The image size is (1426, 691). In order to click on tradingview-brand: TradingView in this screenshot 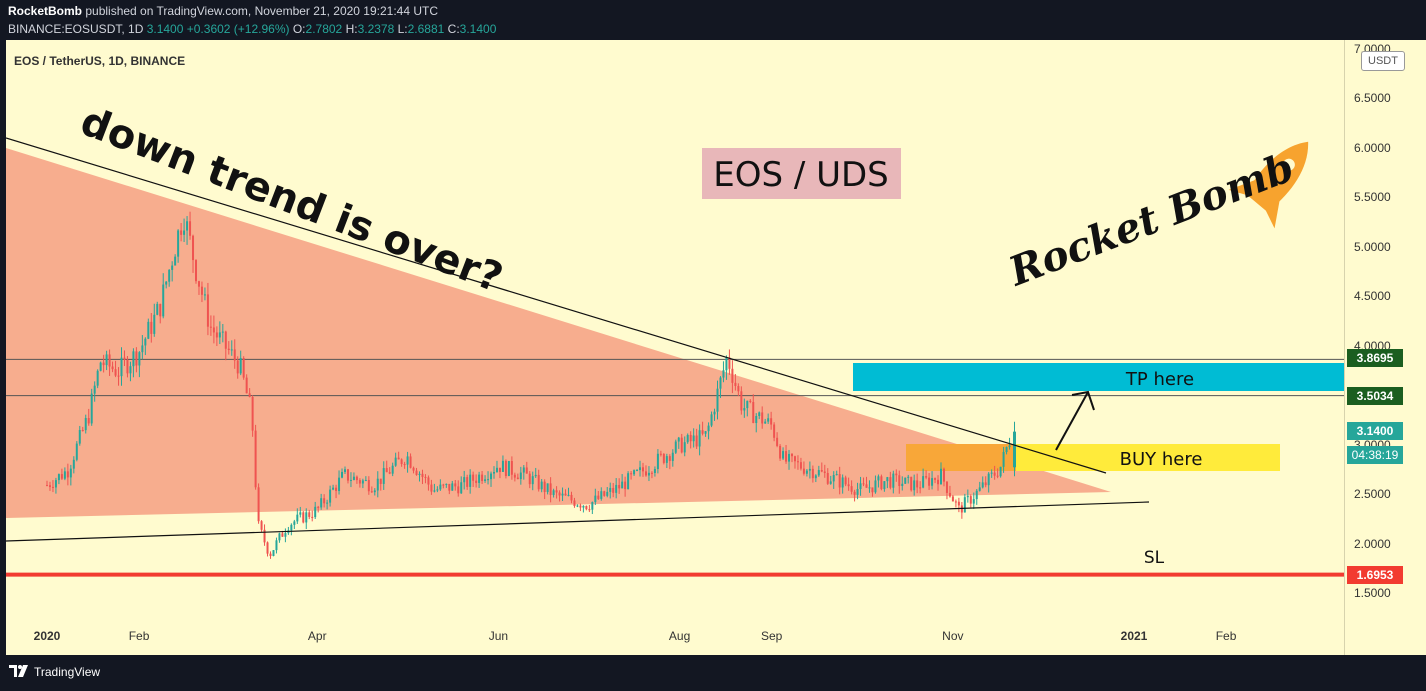, I will do `click(67, 672)`.